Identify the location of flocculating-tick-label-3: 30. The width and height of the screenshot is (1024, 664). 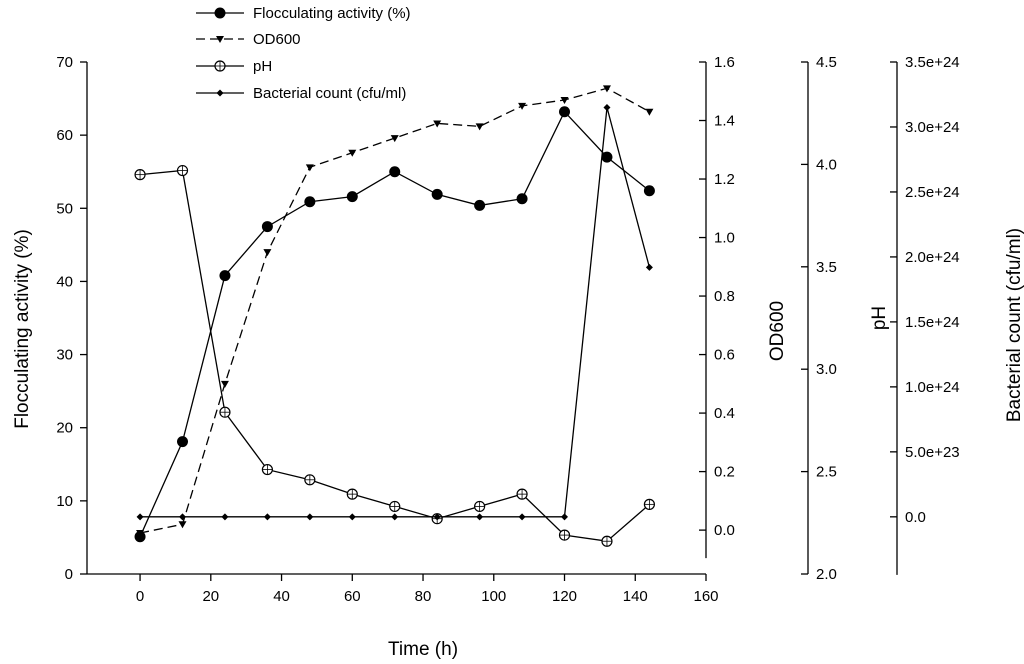
(64, 355).